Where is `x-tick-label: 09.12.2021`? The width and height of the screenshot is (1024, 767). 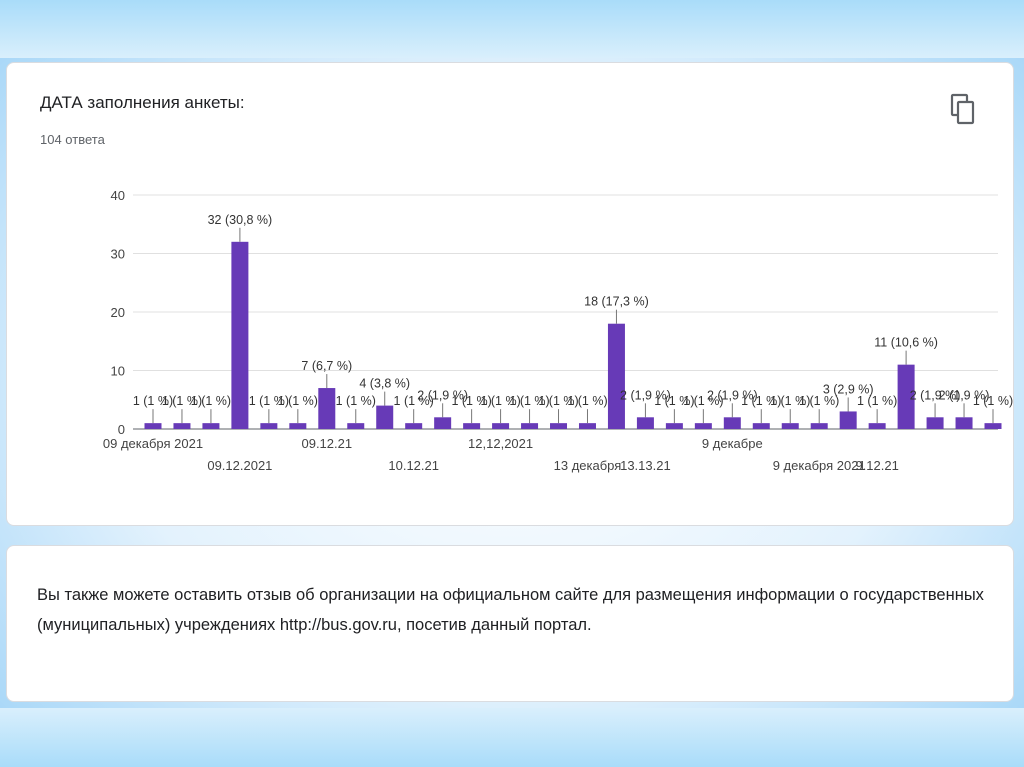
x-tick-label: 09.12.2021 is located at coordinates (239, 465).